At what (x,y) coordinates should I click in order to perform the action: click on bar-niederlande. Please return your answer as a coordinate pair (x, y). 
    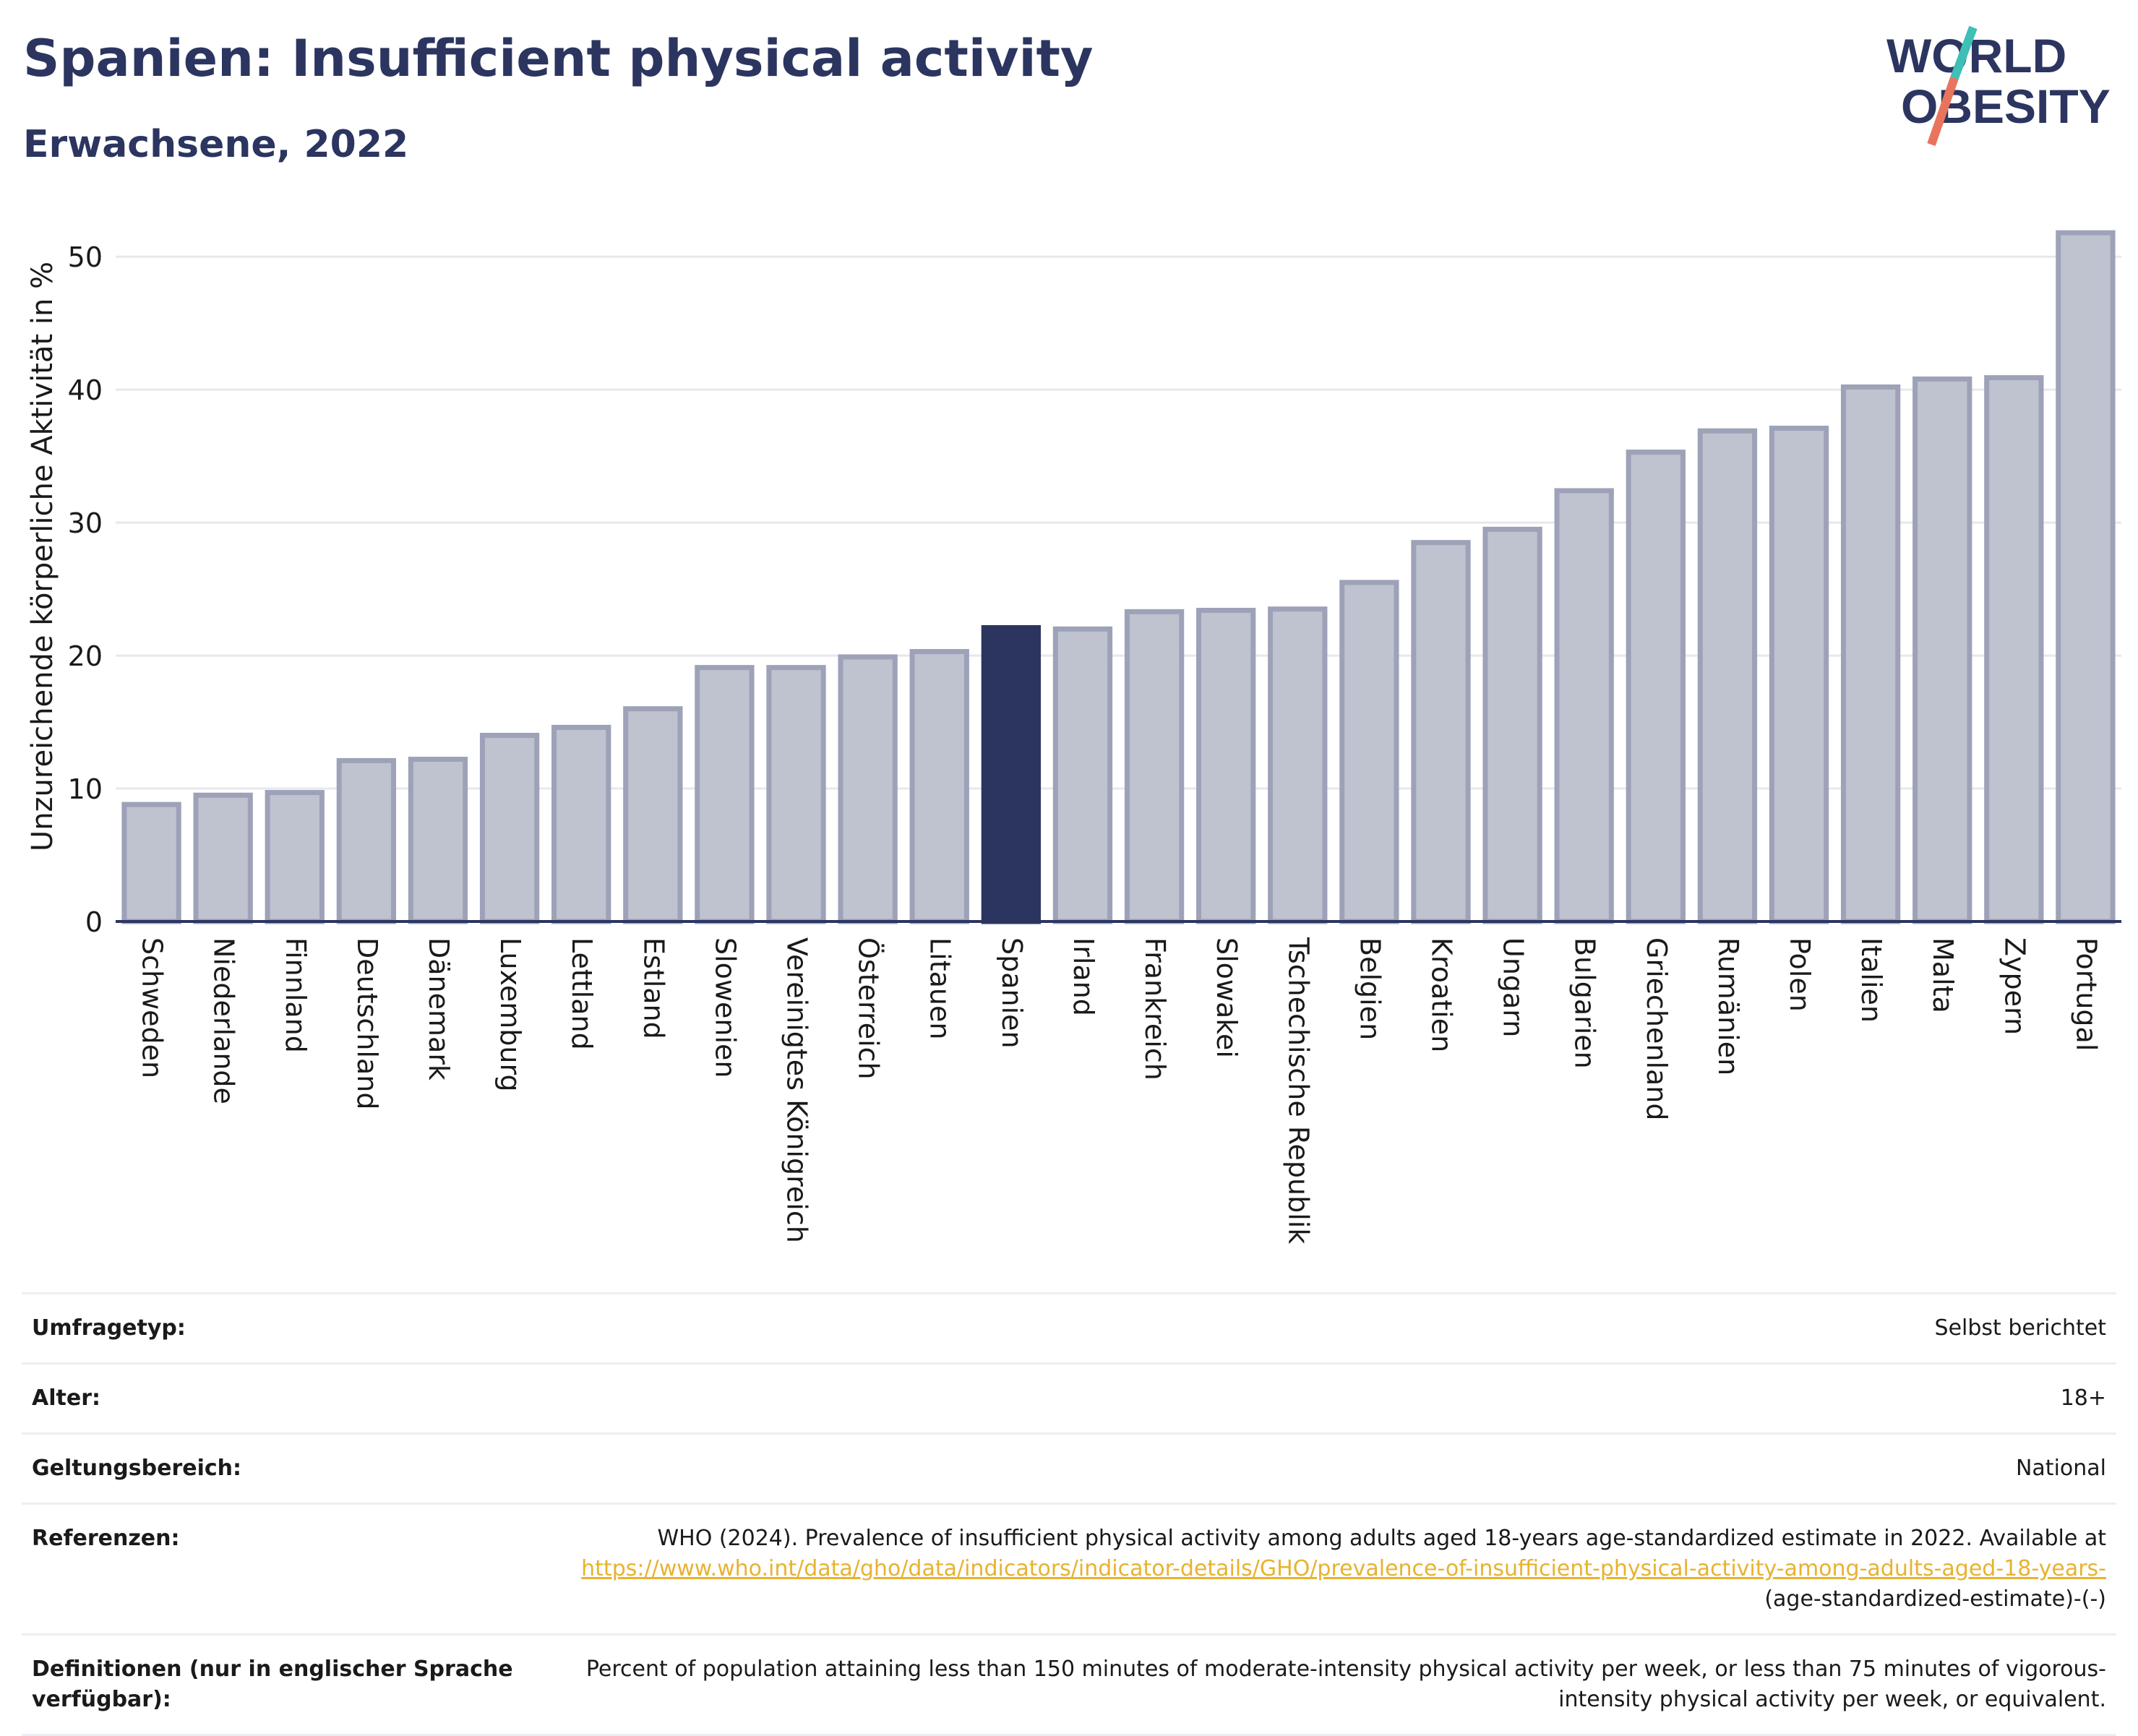
    Looking at the image, I should click on (223, 858).